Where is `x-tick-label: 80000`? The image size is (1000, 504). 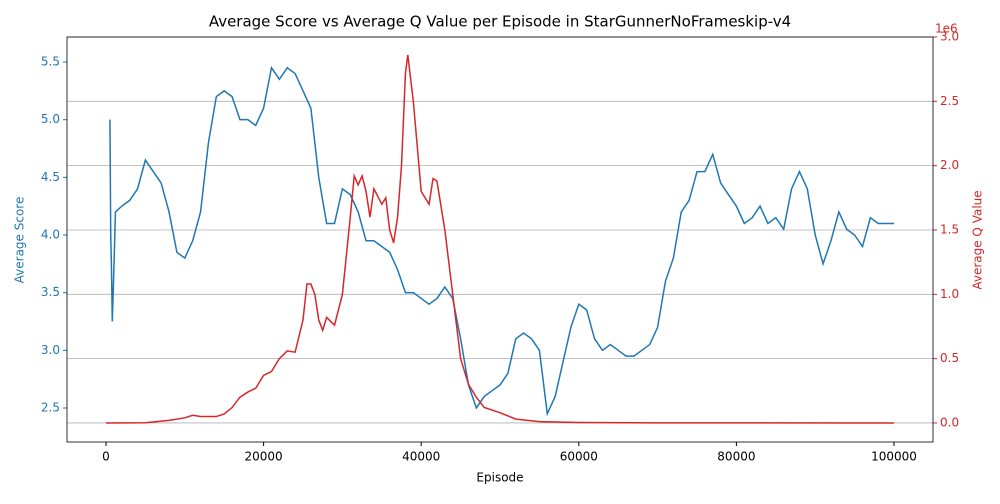
x-tick-label: 80000 is located at coordinates (736, 457).